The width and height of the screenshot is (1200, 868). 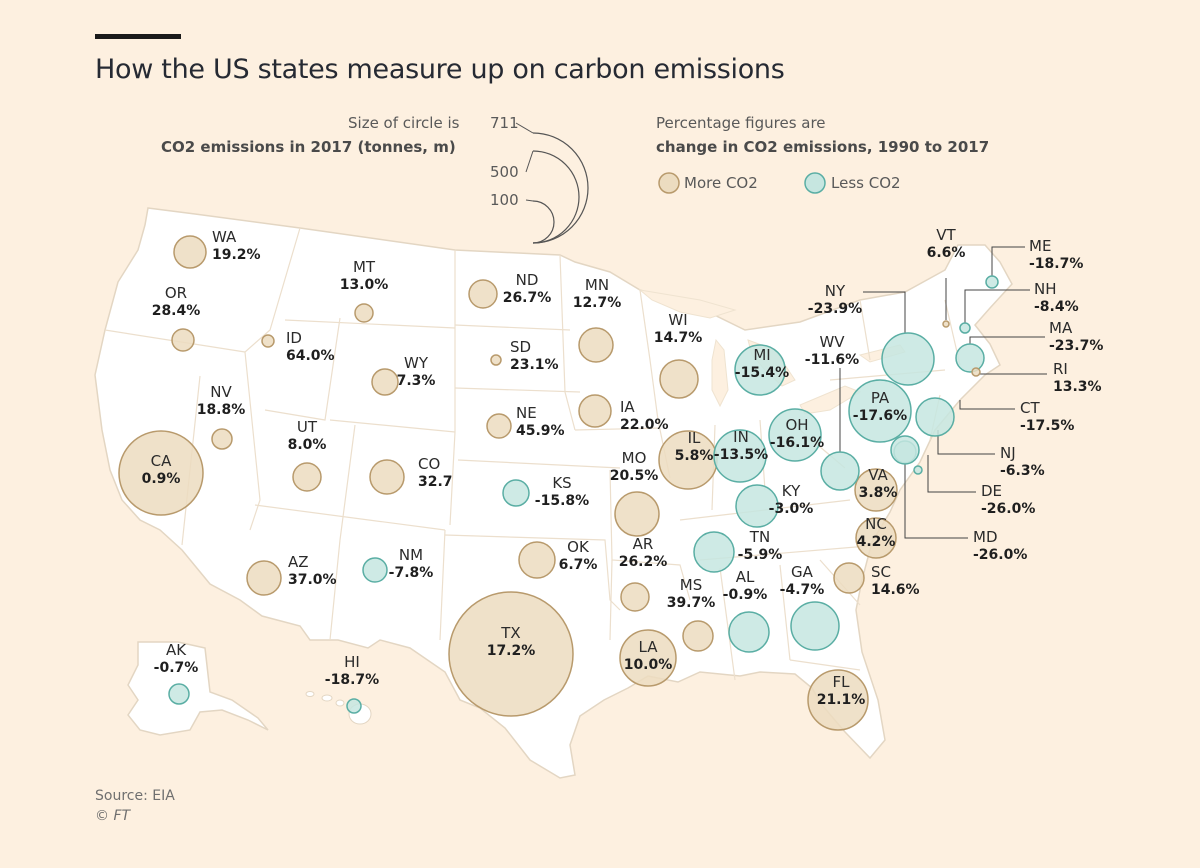 What do you see at coordinates (510, 633) in the screenshot?
I see `tx-state-label: TX` at bounding box center [510, 633].